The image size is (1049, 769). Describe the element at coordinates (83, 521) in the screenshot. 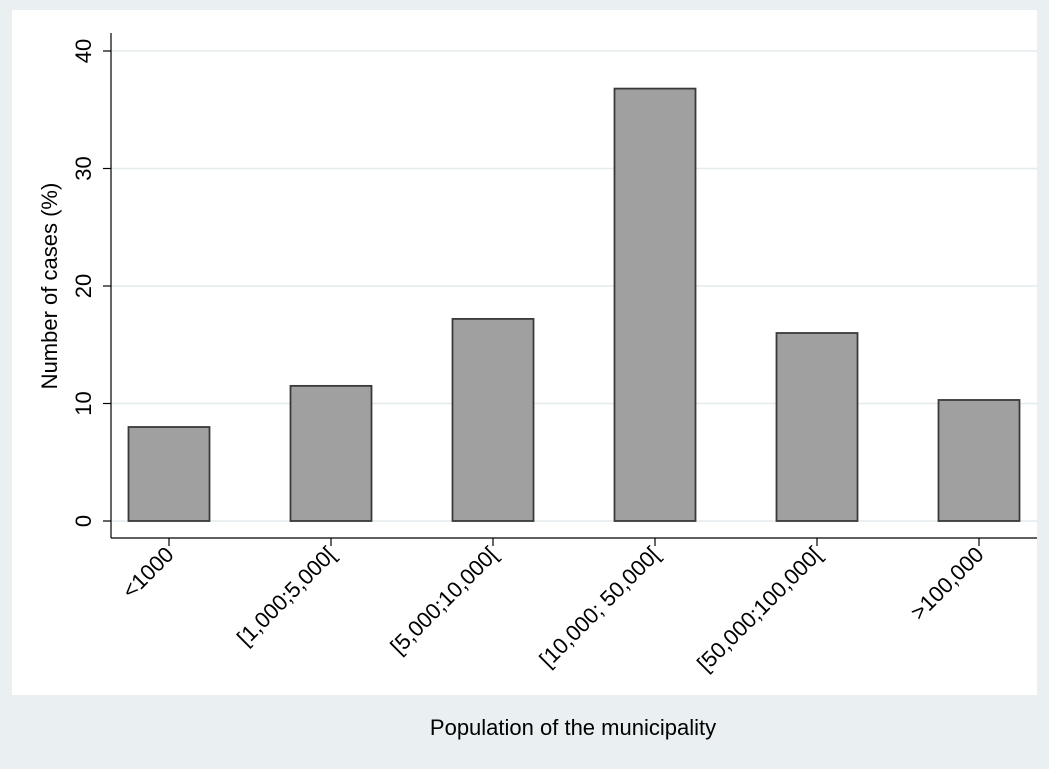

I see `y-tick-label: 0` at that location.